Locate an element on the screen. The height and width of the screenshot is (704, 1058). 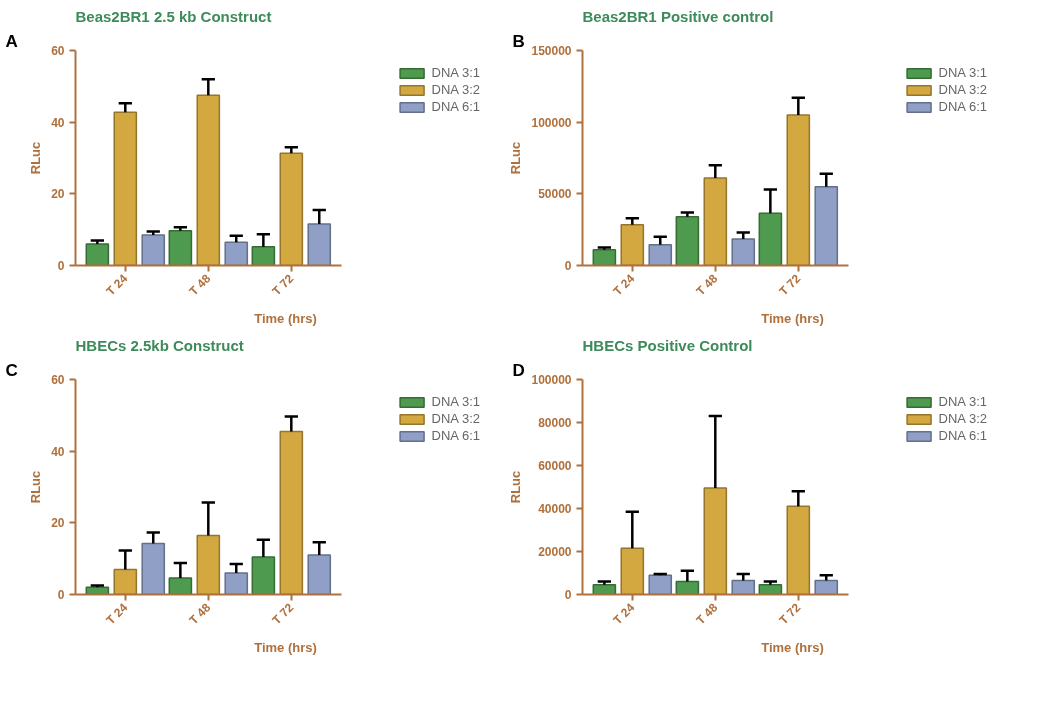
text: A is located at coordinates (11, 41).